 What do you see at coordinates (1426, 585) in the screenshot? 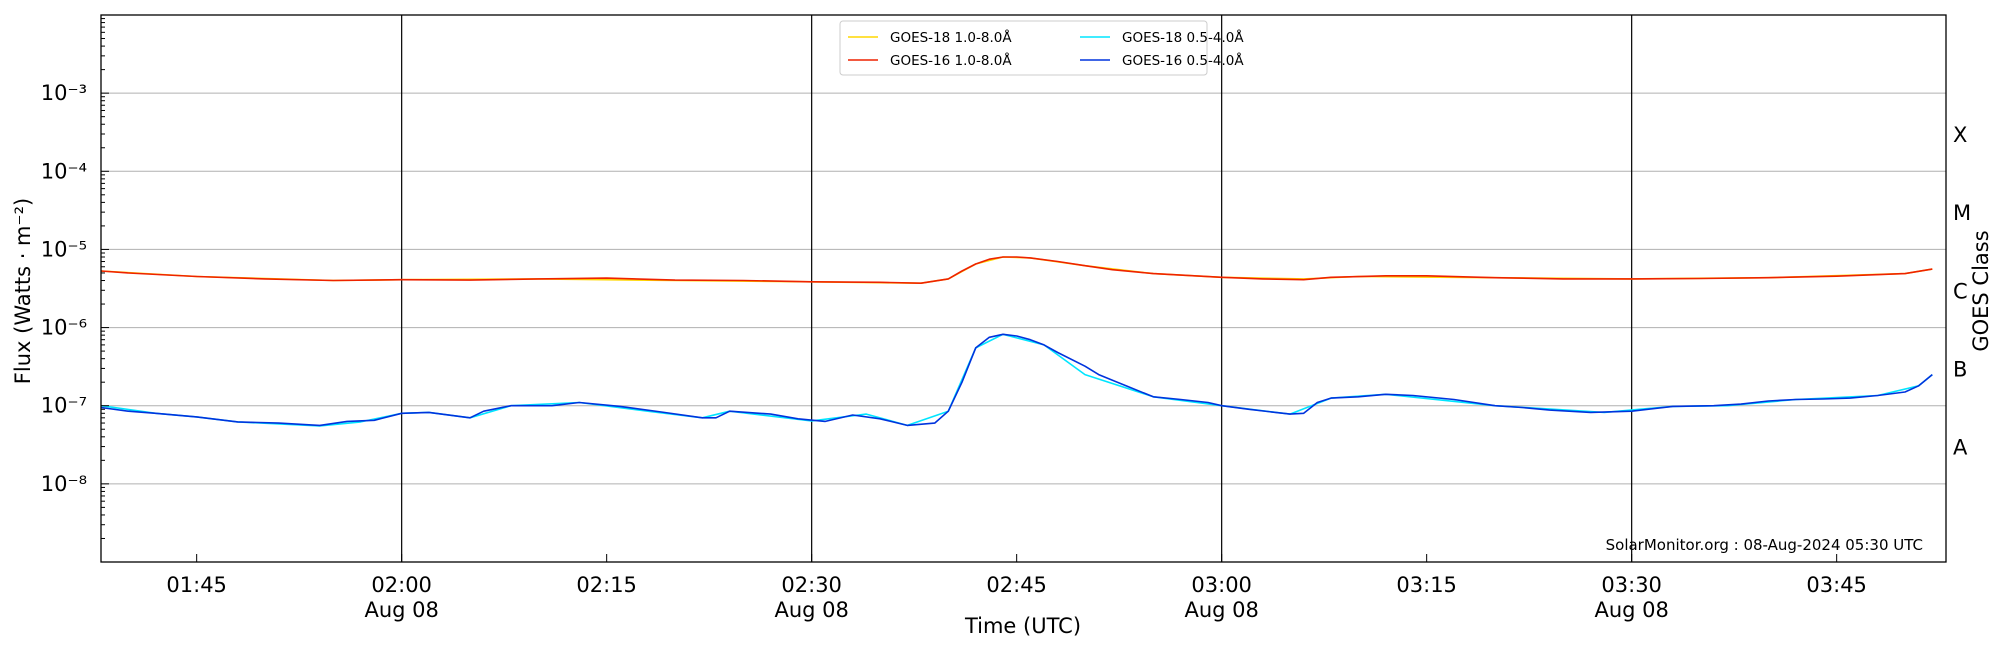
I see `x-tick-label: 03:15` at bounding box center [1426, 585].